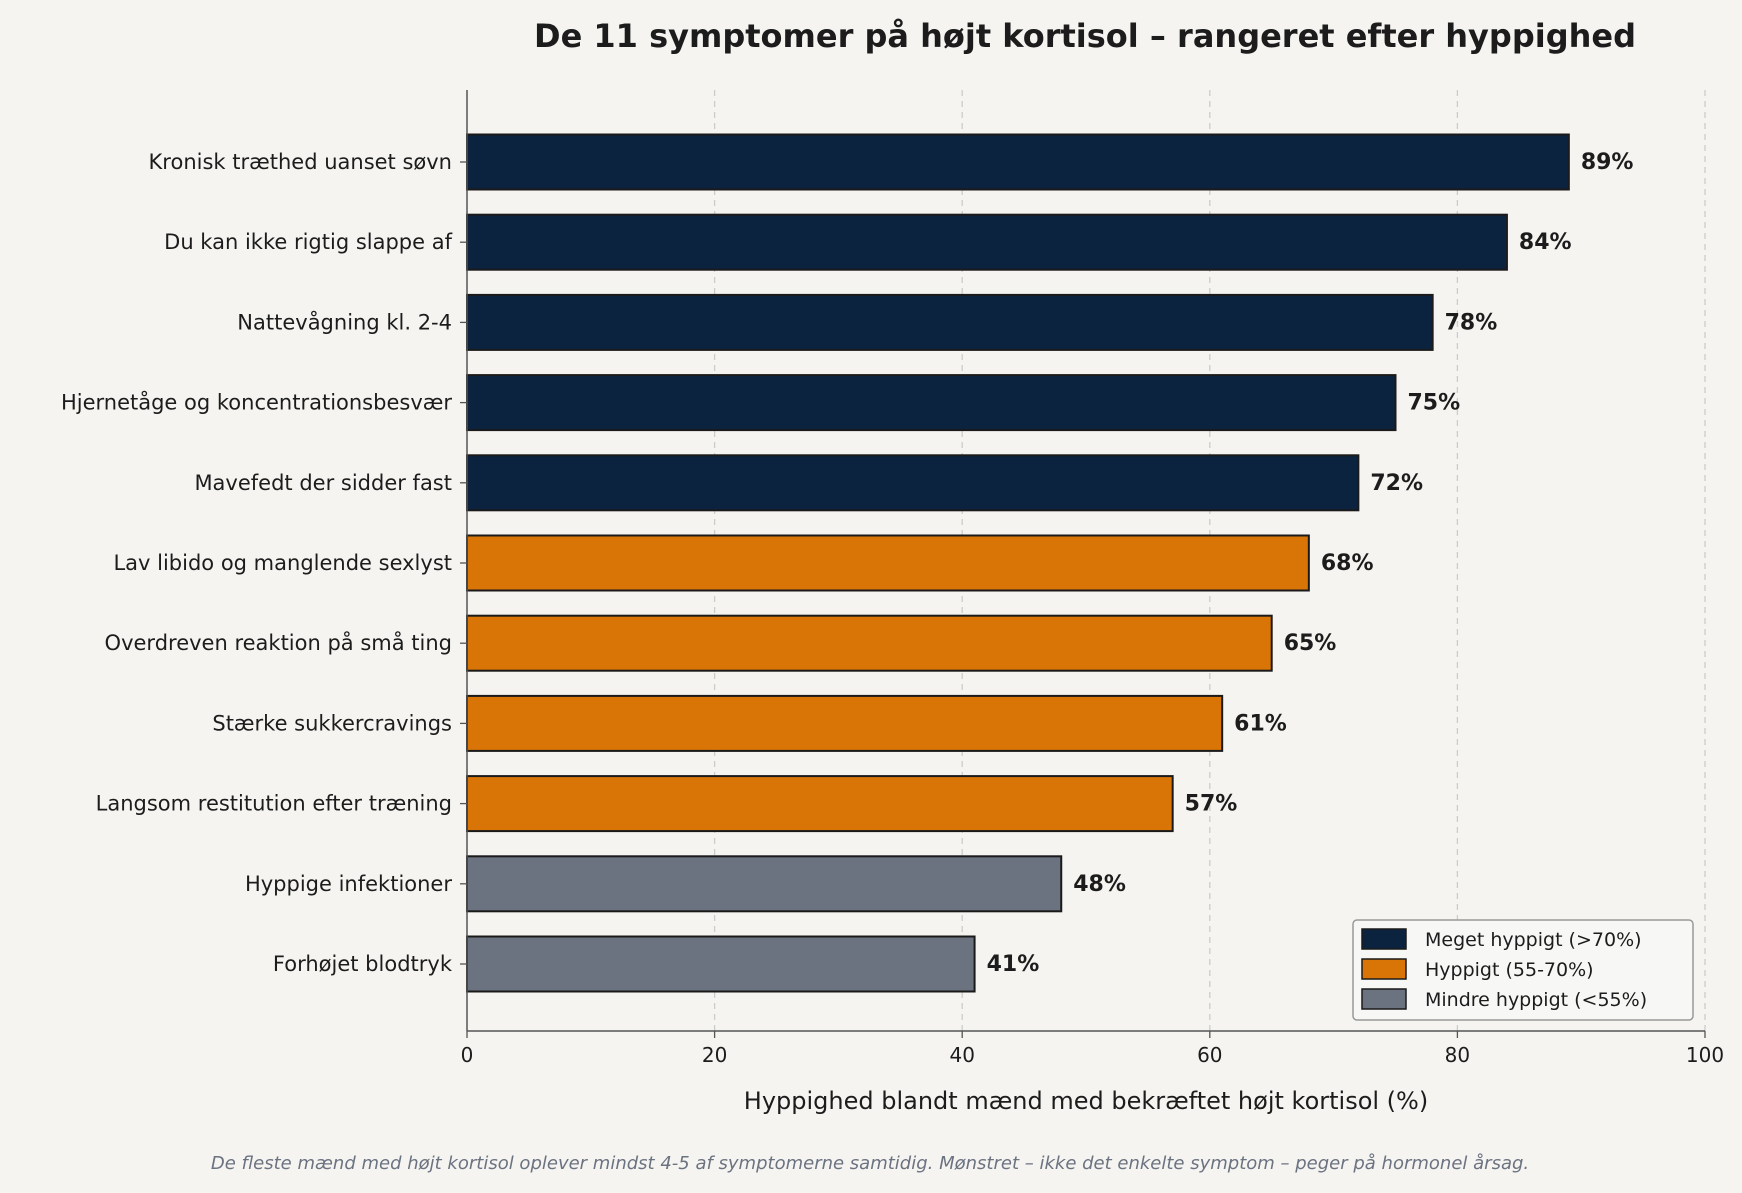  Describe the element at coordinates (274, 804) in the screenshot. I see `y-tick-label-8: Langsom restitution efter træning` at that location.